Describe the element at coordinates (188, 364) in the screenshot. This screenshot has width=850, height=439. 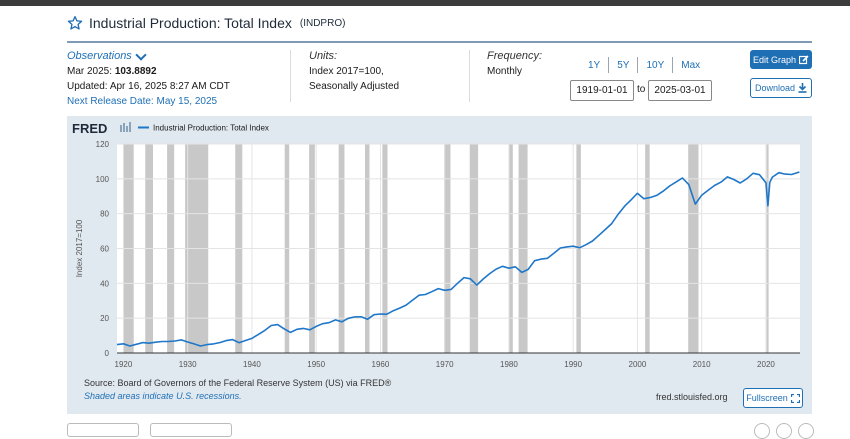
I see `x-tick-label: 1930` at that location.